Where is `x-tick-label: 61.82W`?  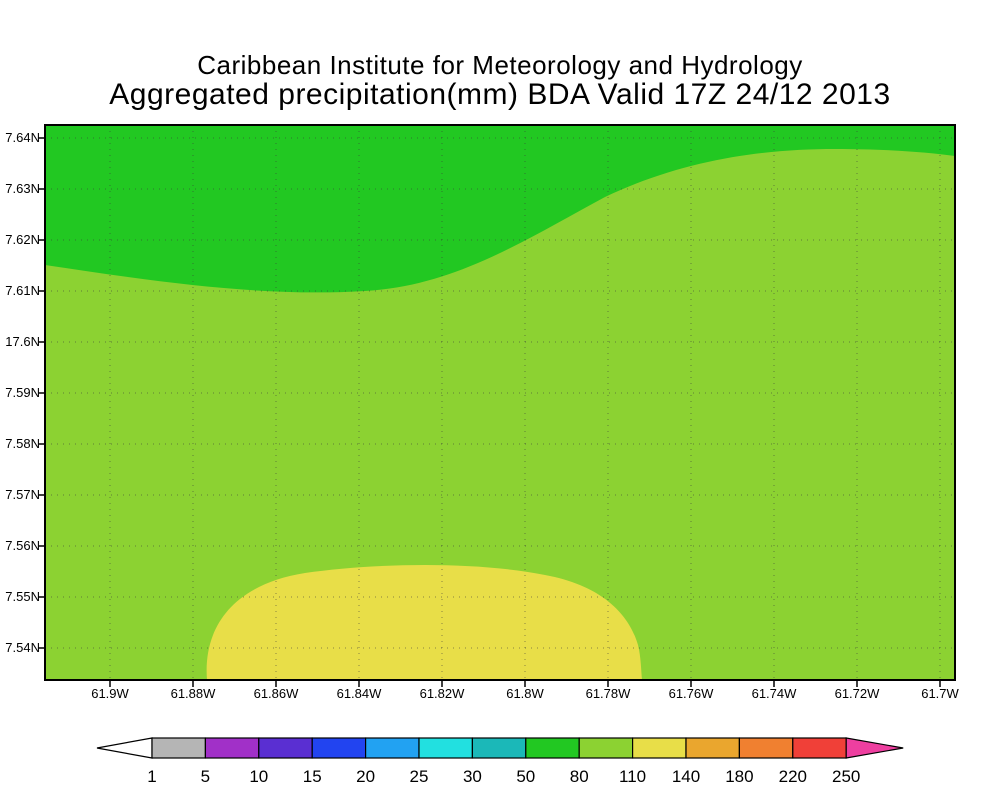
x-tick-label: 61.82W is located at coordinates (442, 693).